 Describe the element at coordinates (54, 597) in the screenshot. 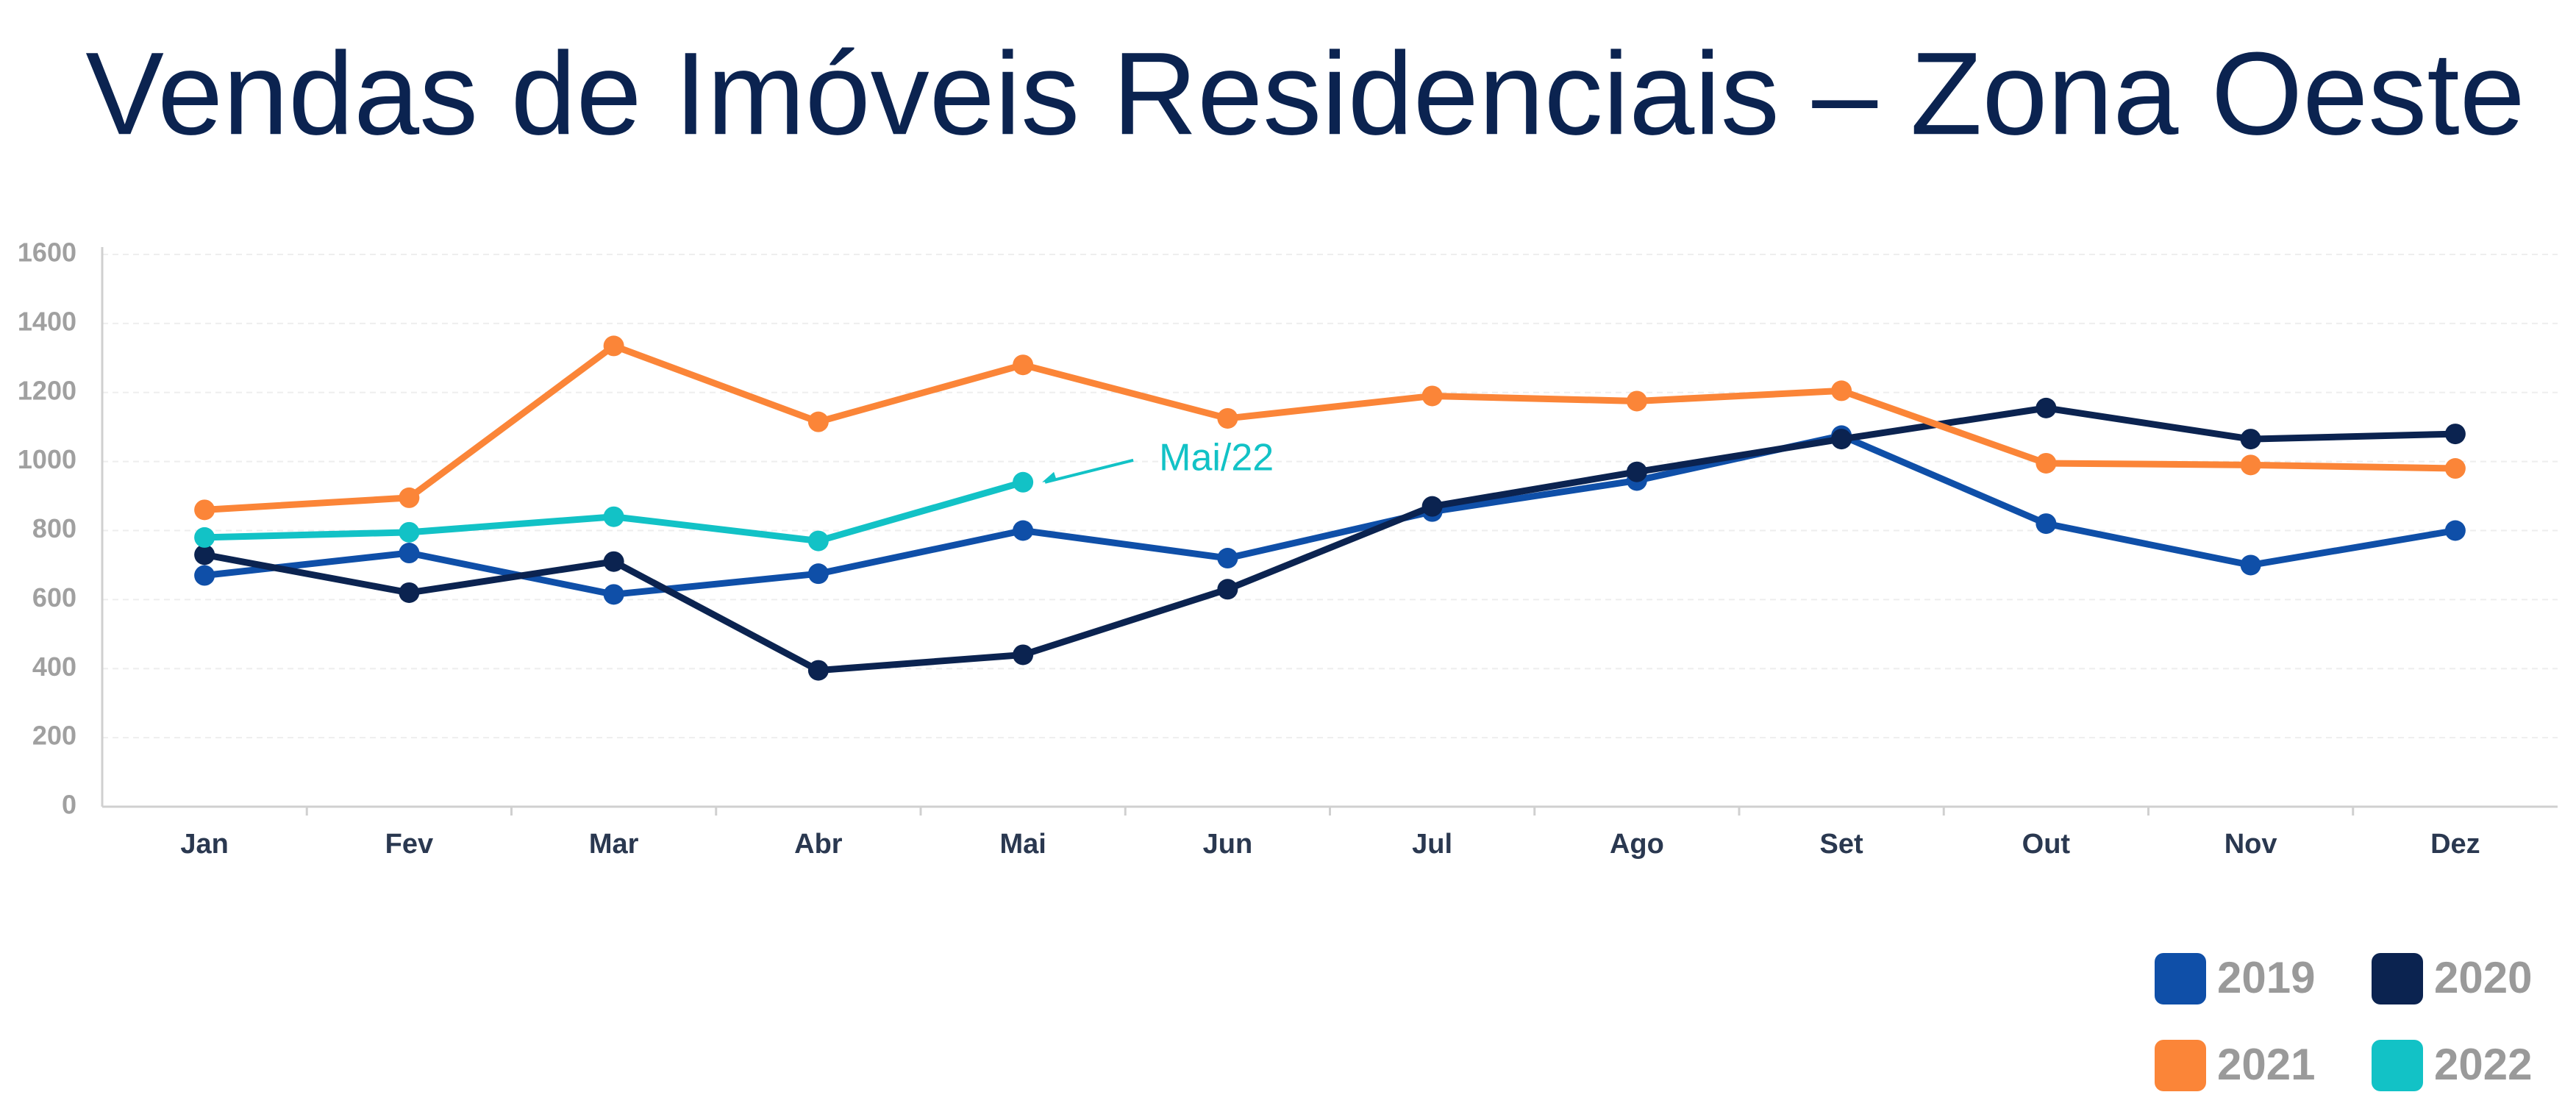

I see `y-tick-label: 600` at that location.